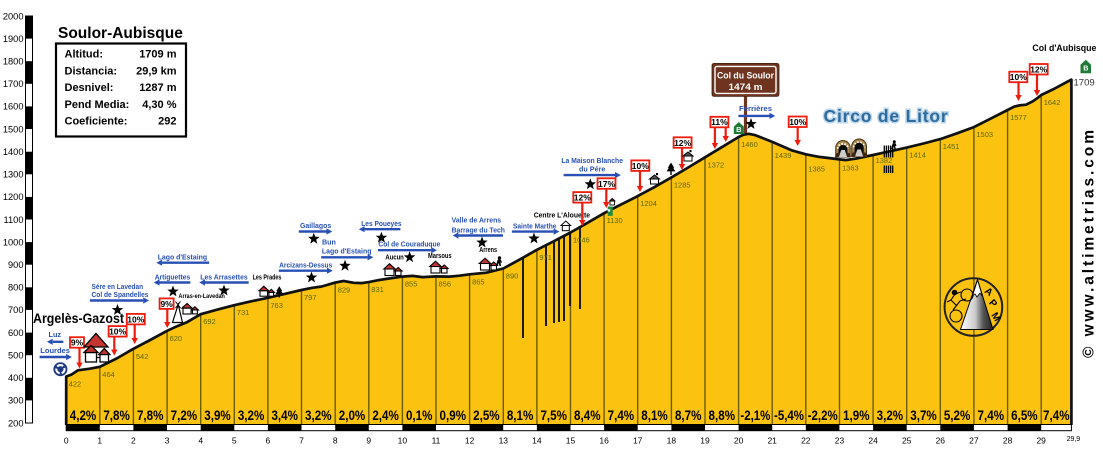  Describe the element at coordinates (440, 256) in the screenshot. I see `svg-text: Marsous` at that location.